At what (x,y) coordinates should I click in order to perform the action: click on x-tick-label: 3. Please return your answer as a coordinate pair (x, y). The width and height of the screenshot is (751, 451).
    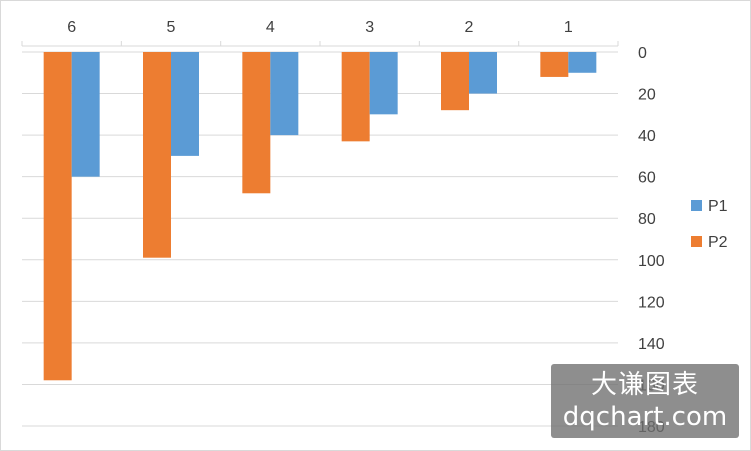
    Looking at the image, I should click on (369, 27).